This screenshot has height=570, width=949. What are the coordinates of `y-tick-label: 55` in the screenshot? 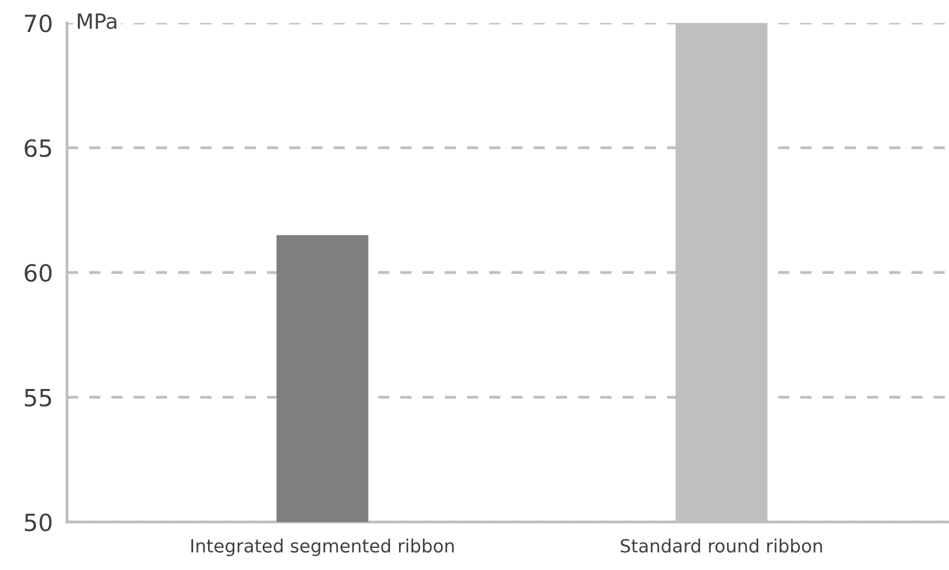 It's located at (38, 398).